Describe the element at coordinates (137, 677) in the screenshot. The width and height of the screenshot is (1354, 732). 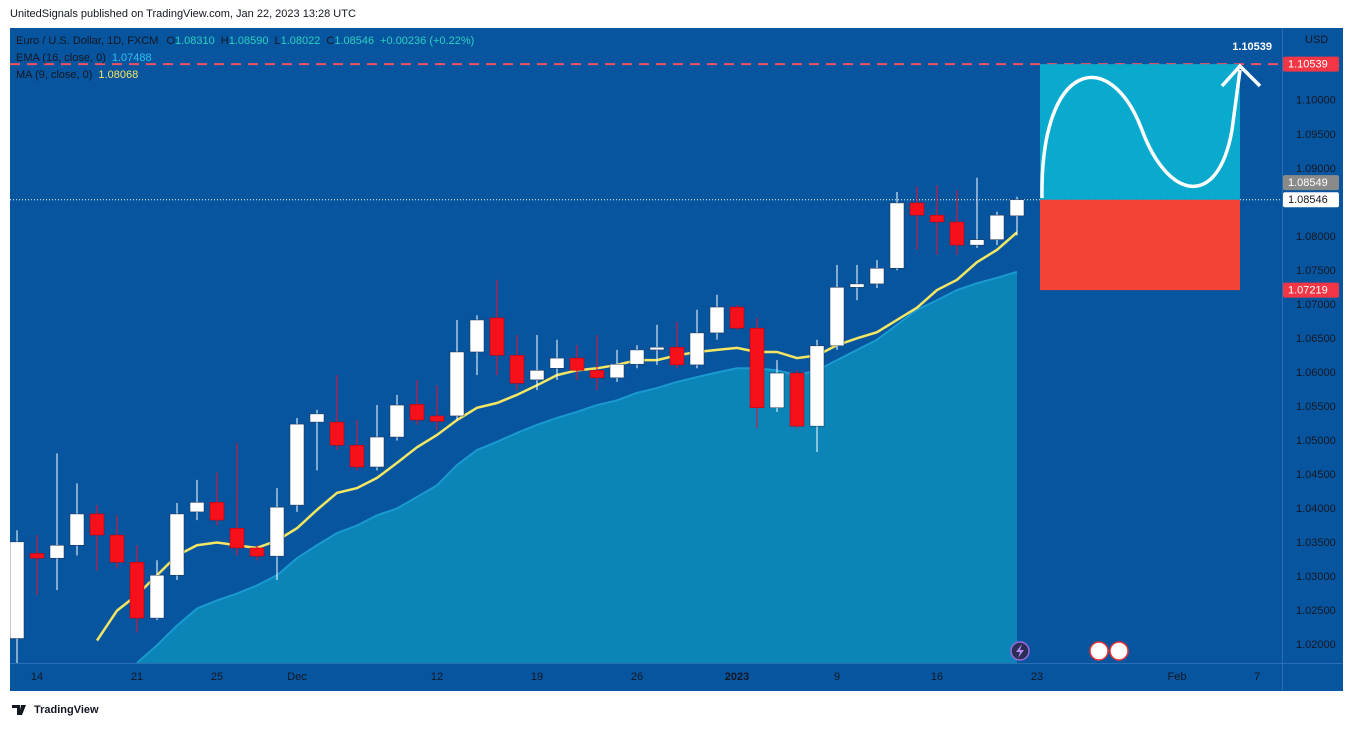
I see `x-tick-label: 21` at that location.